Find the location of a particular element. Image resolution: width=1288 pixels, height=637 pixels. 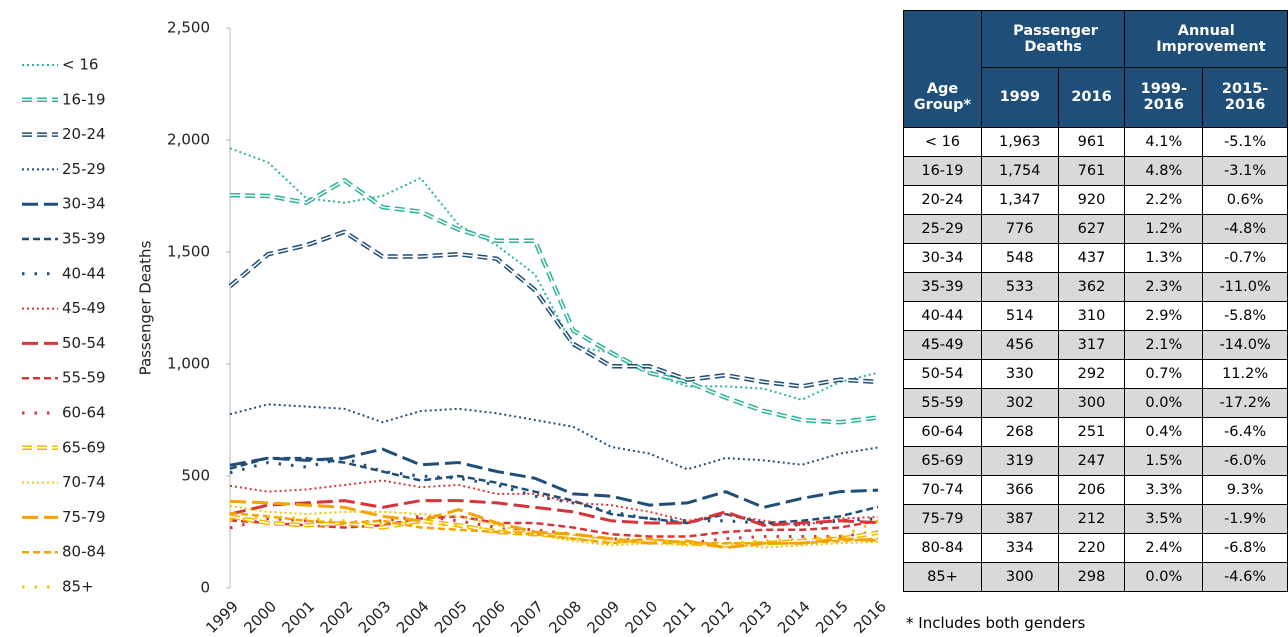

table-cell: 206 is located at coordinates (1091, 490).